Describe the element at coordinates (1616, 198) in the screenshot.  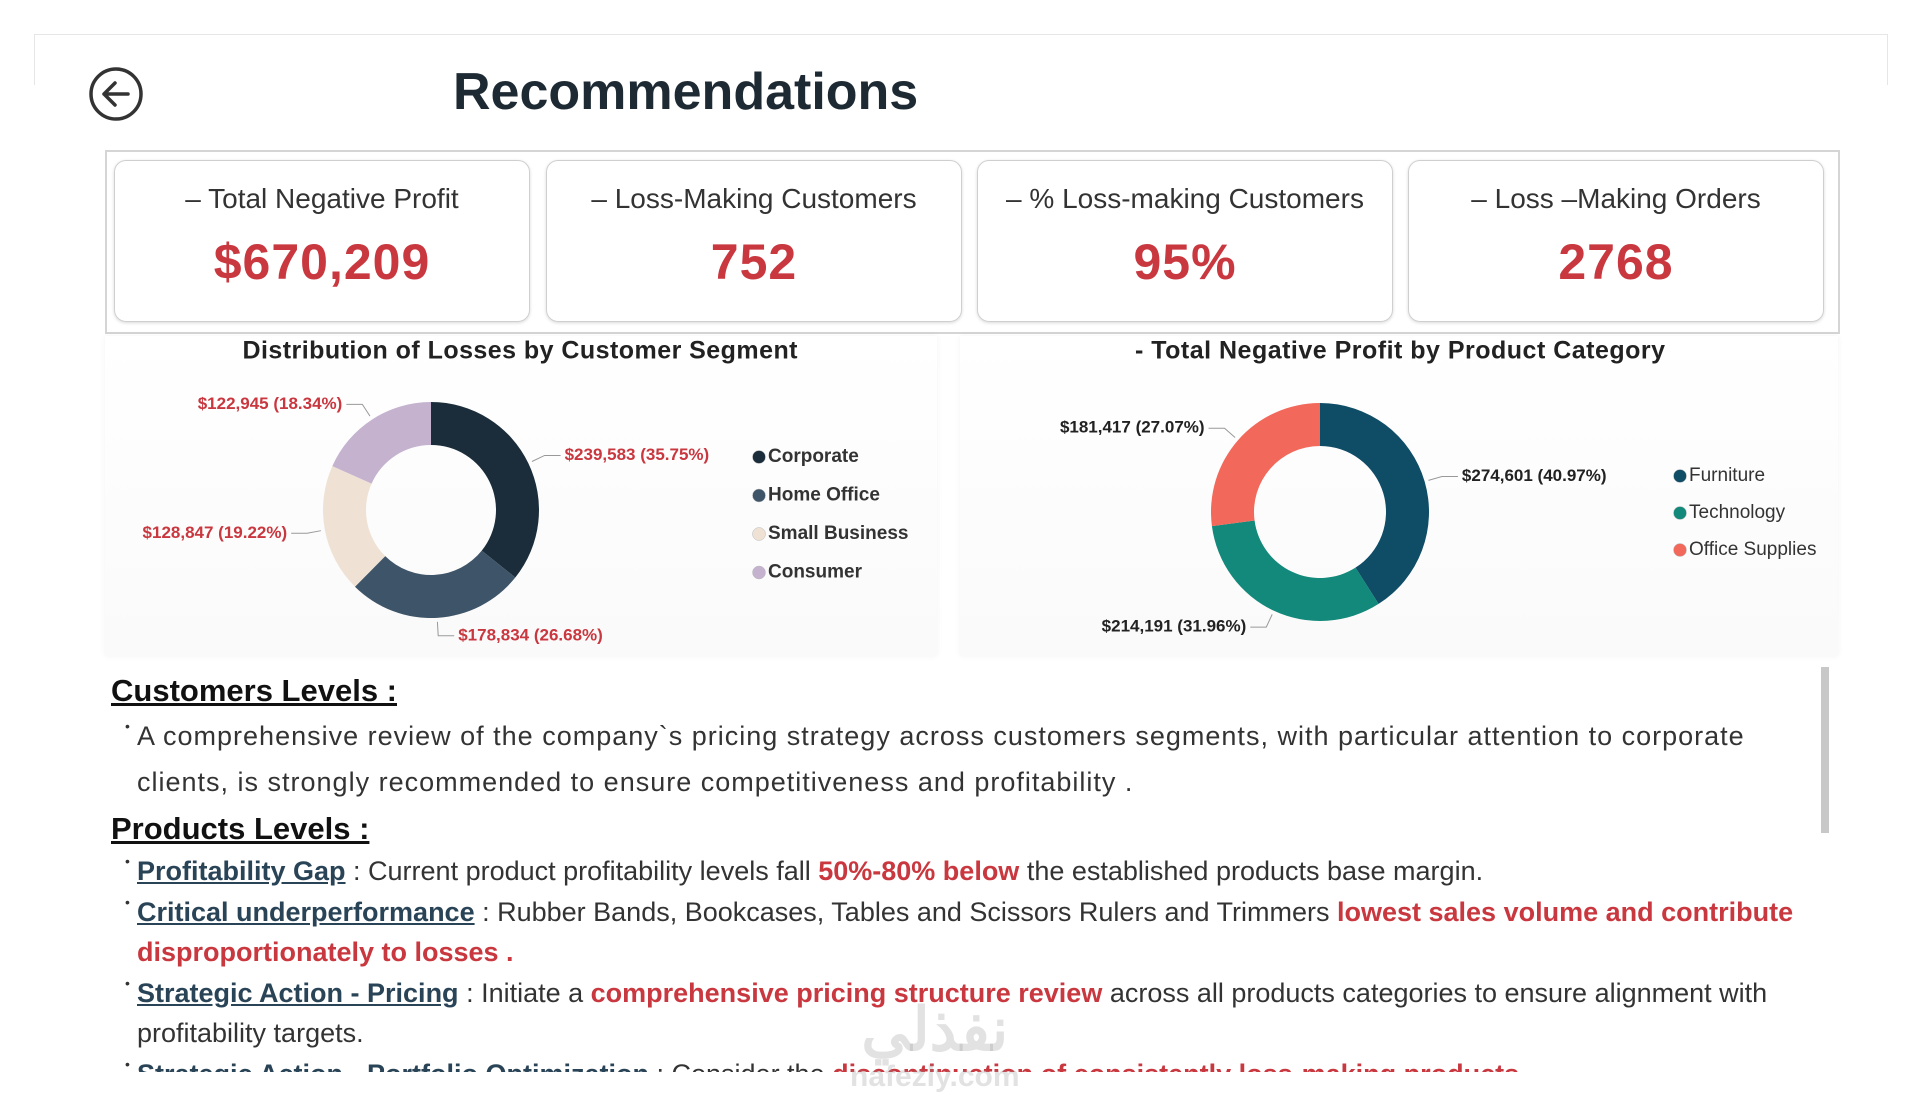
I see `kpi-label: – Loss –Making Orders` at that location.